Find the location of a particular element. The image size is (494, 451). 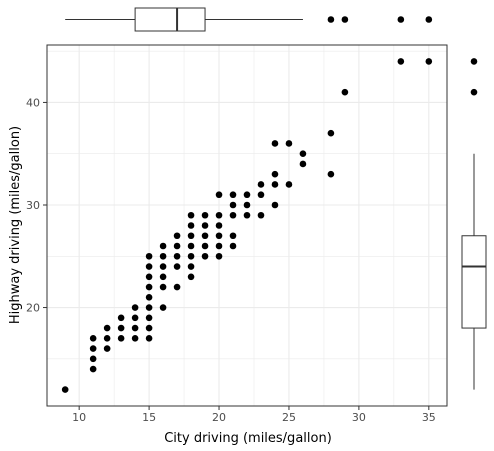

right-marginal-boxplot is located at coordinates (474, 224).